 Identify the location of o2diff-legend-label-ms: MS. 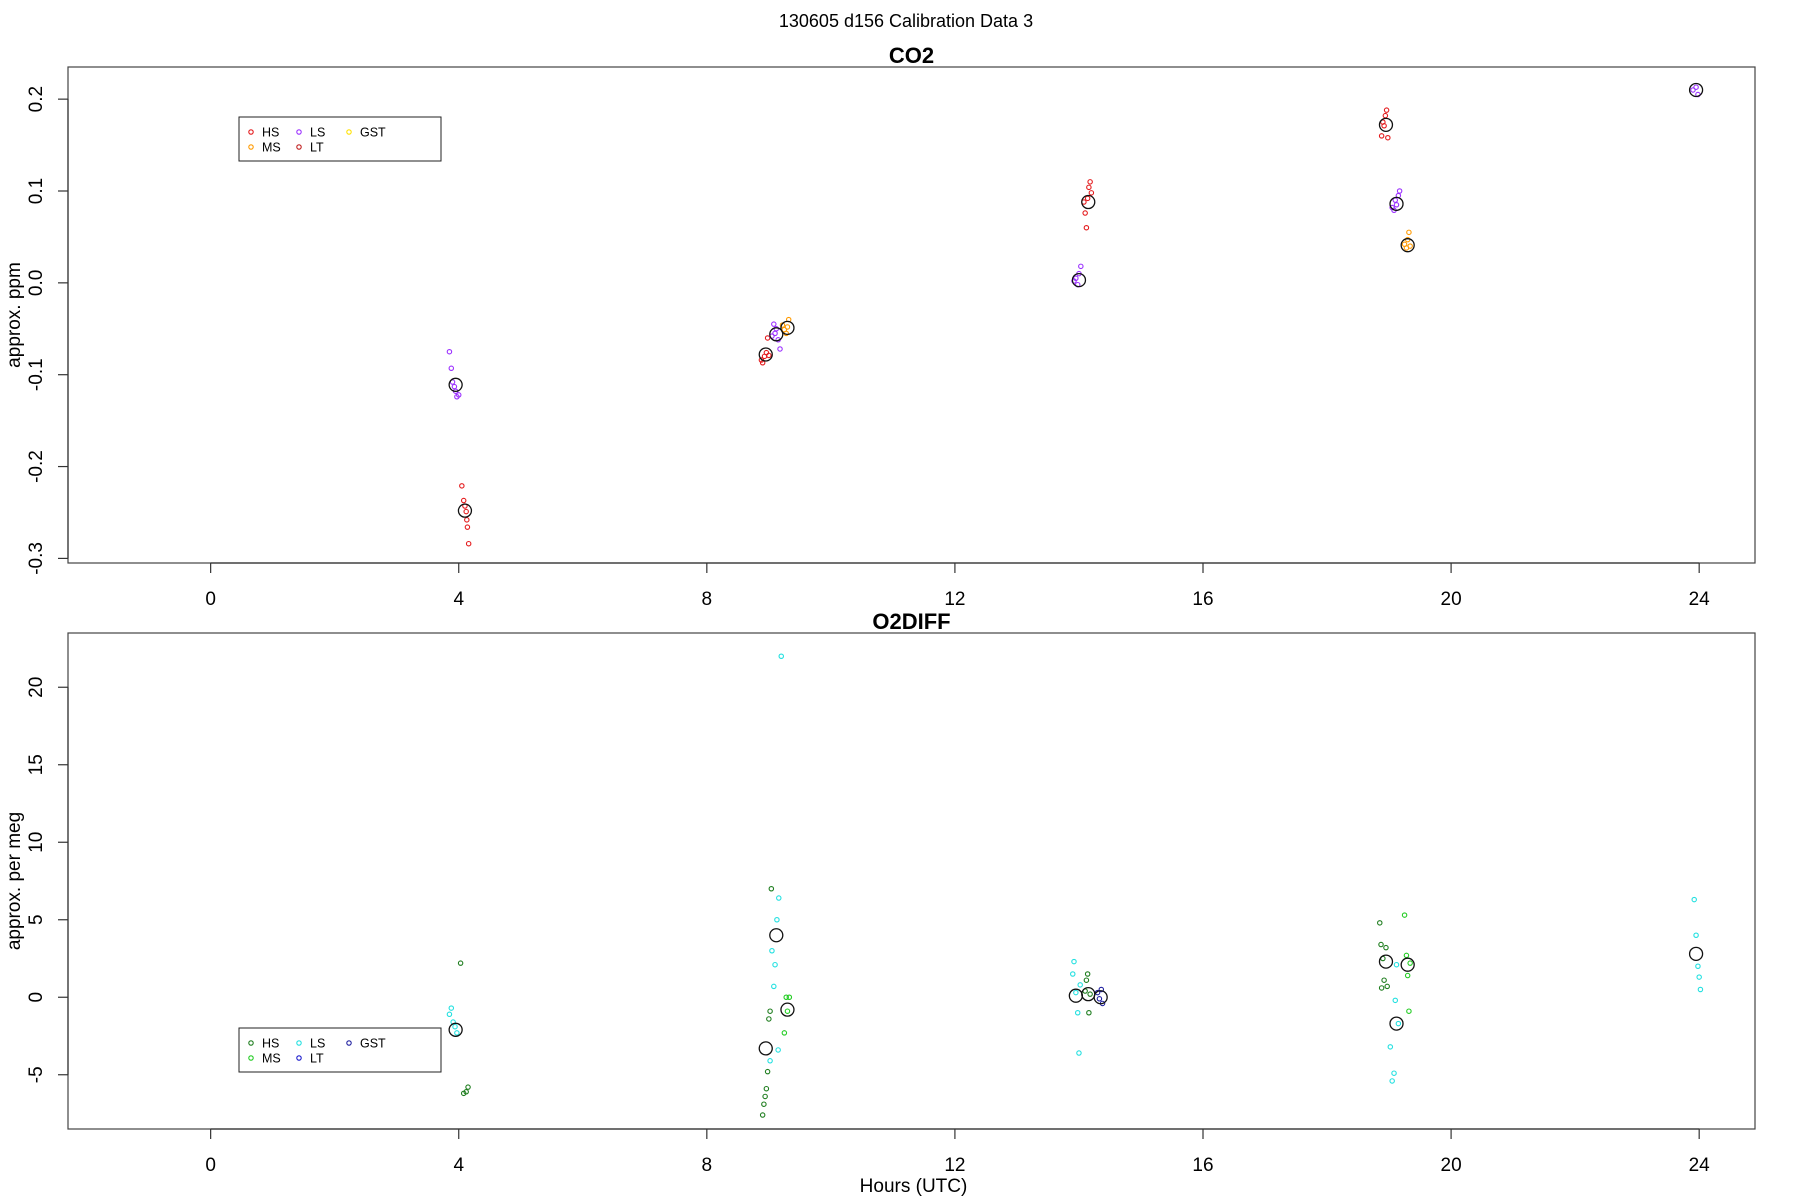
(271, 1059).